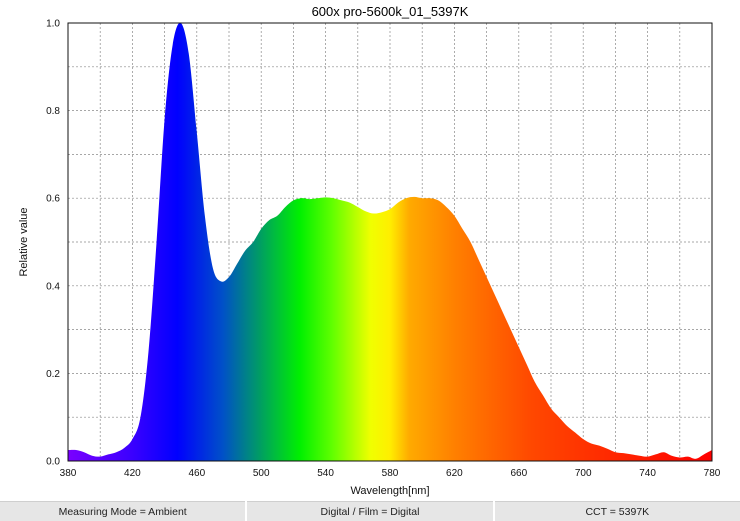 This screenshot has width=740, height=521. I want to click on x-axis-ticks: 380 420 460 500 540 580 620 660 700 740 780, so click(390, 473).